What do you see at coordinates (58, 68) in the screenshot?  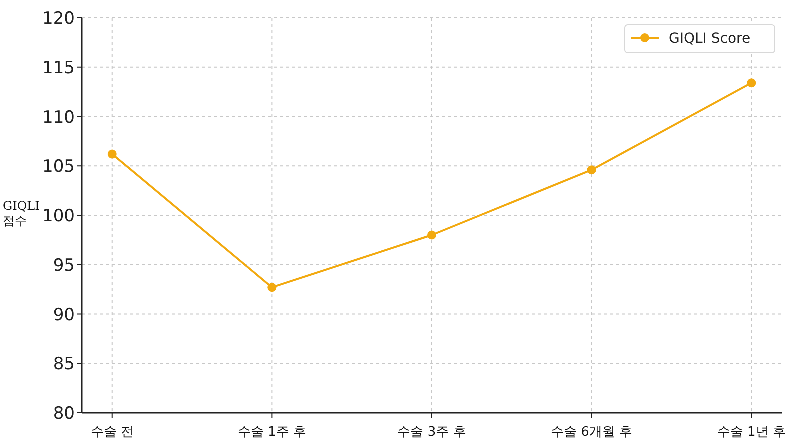 I see `y-tick-label: 115` at bounding box center [58, 68].